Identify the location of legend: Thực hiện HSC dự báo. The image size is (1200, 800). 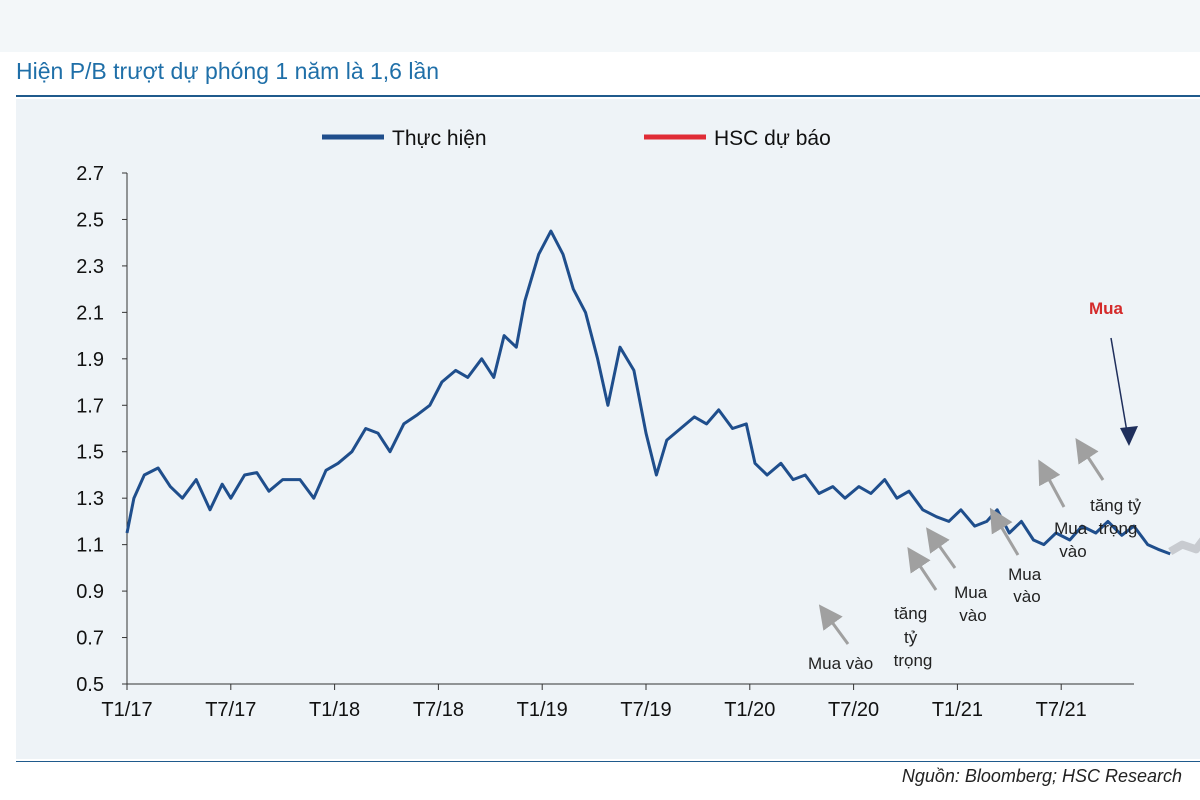
(576, 138).